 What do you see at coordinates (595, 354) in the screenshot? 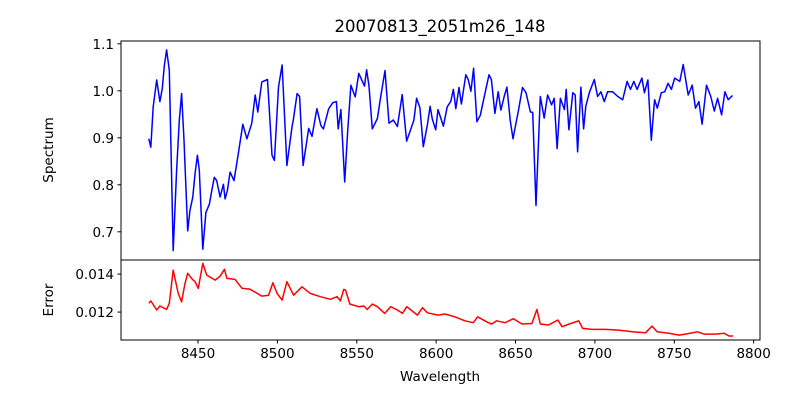
I see `x-tick-label: 8700` at bounding box center [595, 354].